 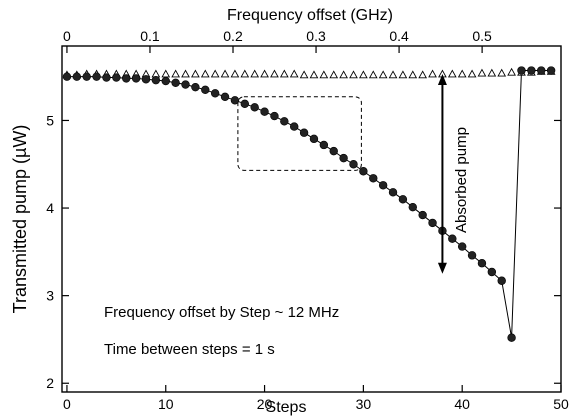 What do you see at coordinates (316, 36) in the screenshot?
I see `x2-tick-label: 0.3` at bounding box center [316, 36].